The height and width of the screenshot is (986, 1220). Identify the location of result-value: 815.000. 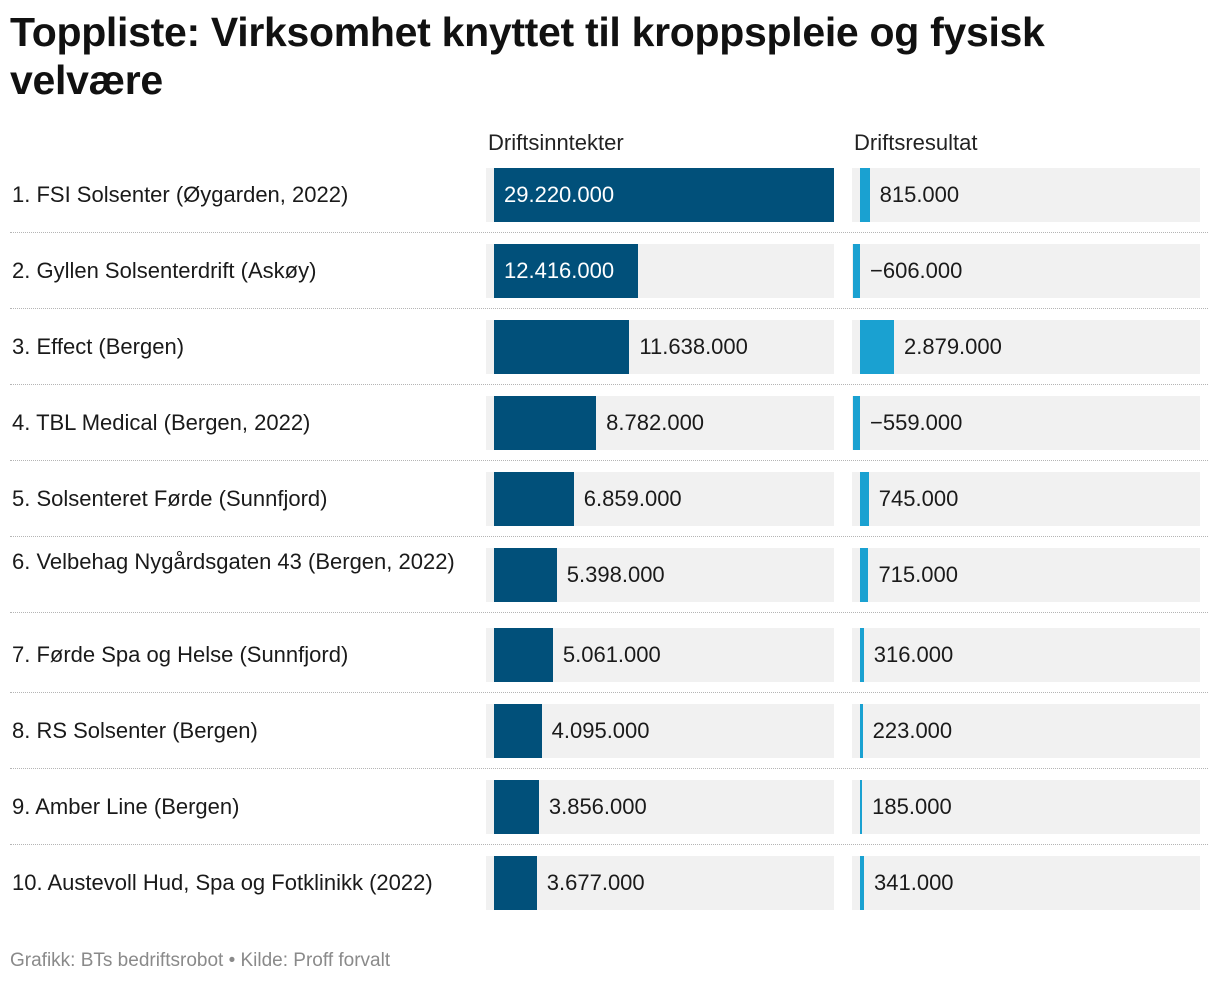
(919, 194).